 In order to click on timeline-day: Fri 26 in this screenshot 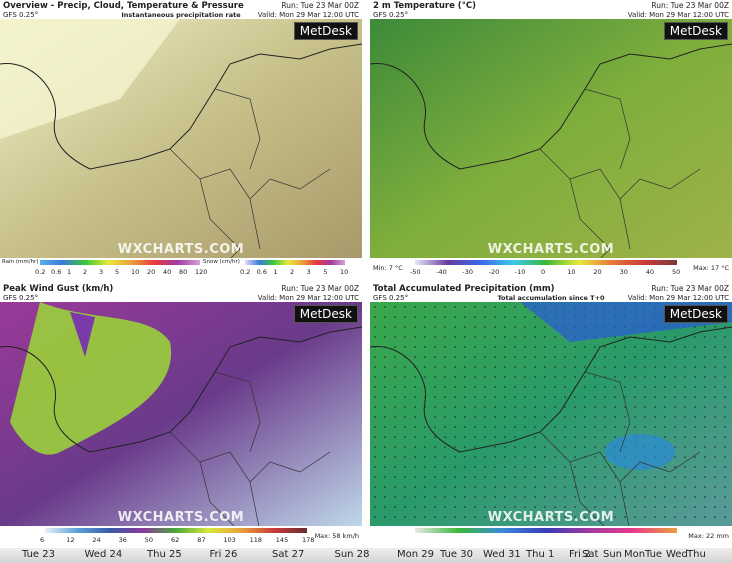, I will do `click(223, 554)`.